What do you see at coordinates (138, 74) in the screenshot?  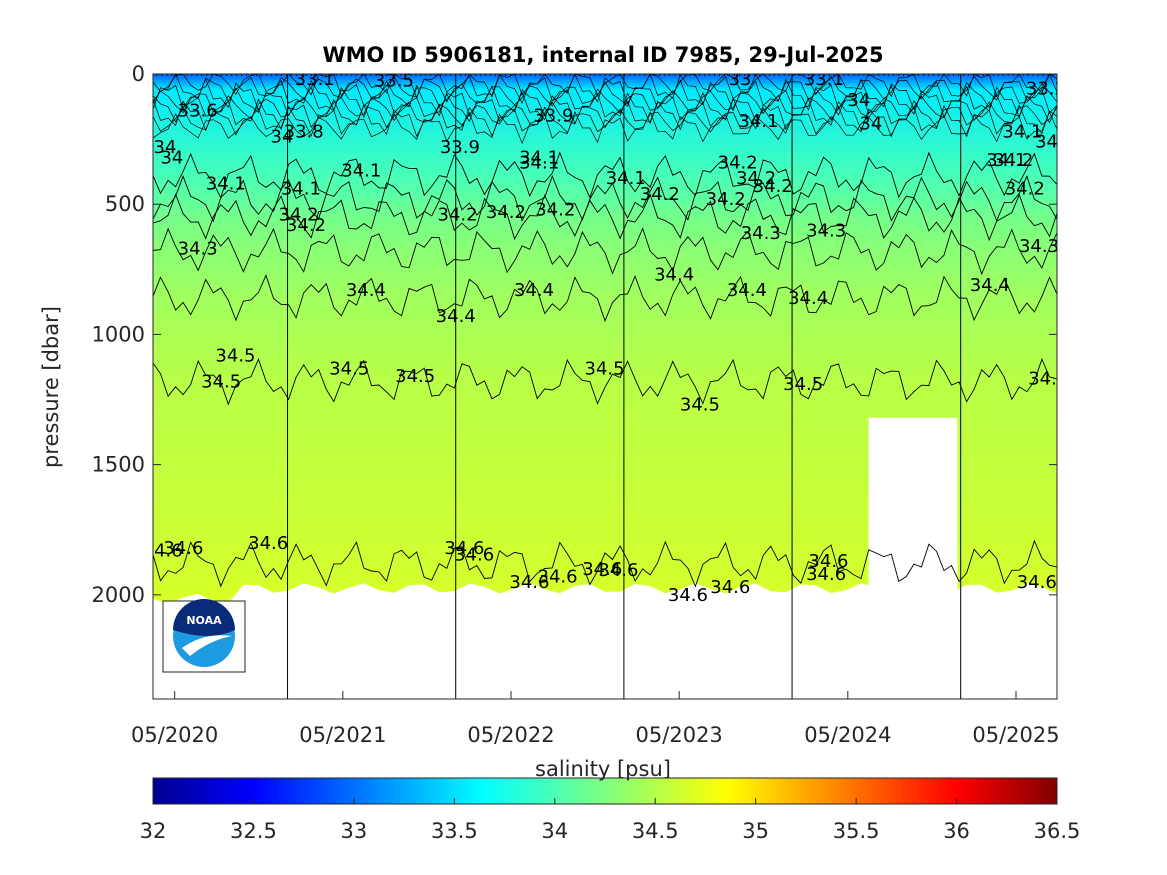 I see `y-tick-label: 0` at bounding box center [138, 74].